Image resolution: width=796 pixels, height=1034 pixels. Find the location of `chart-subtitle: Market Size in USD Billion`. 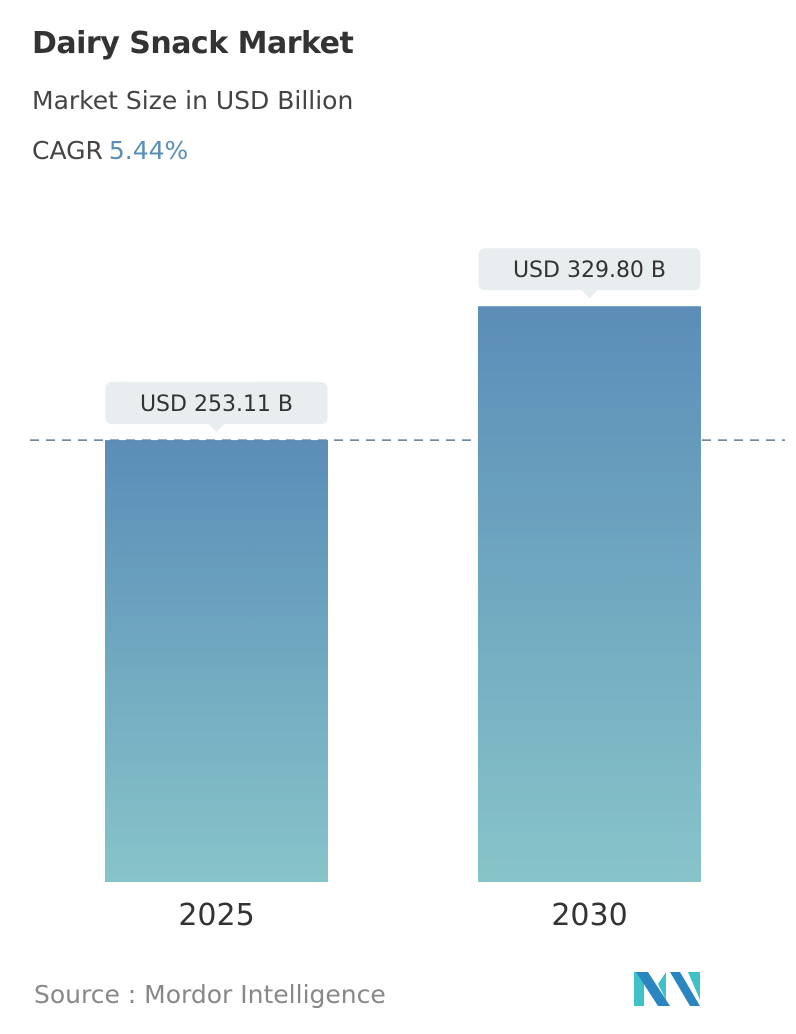

chart-subtitle: Market Size in USD Billion is located at coordinates (193, 100).